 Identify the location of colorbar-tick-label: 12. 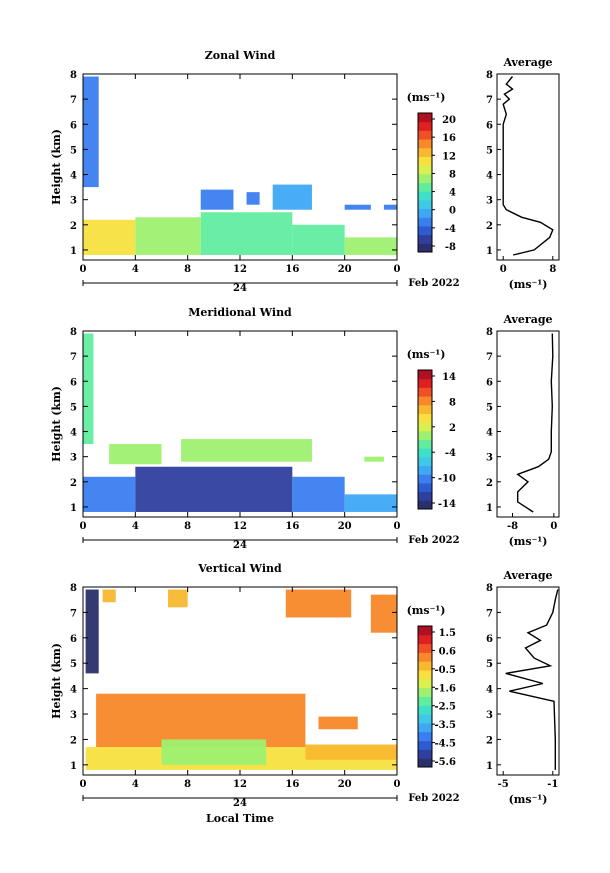
(449, 156).